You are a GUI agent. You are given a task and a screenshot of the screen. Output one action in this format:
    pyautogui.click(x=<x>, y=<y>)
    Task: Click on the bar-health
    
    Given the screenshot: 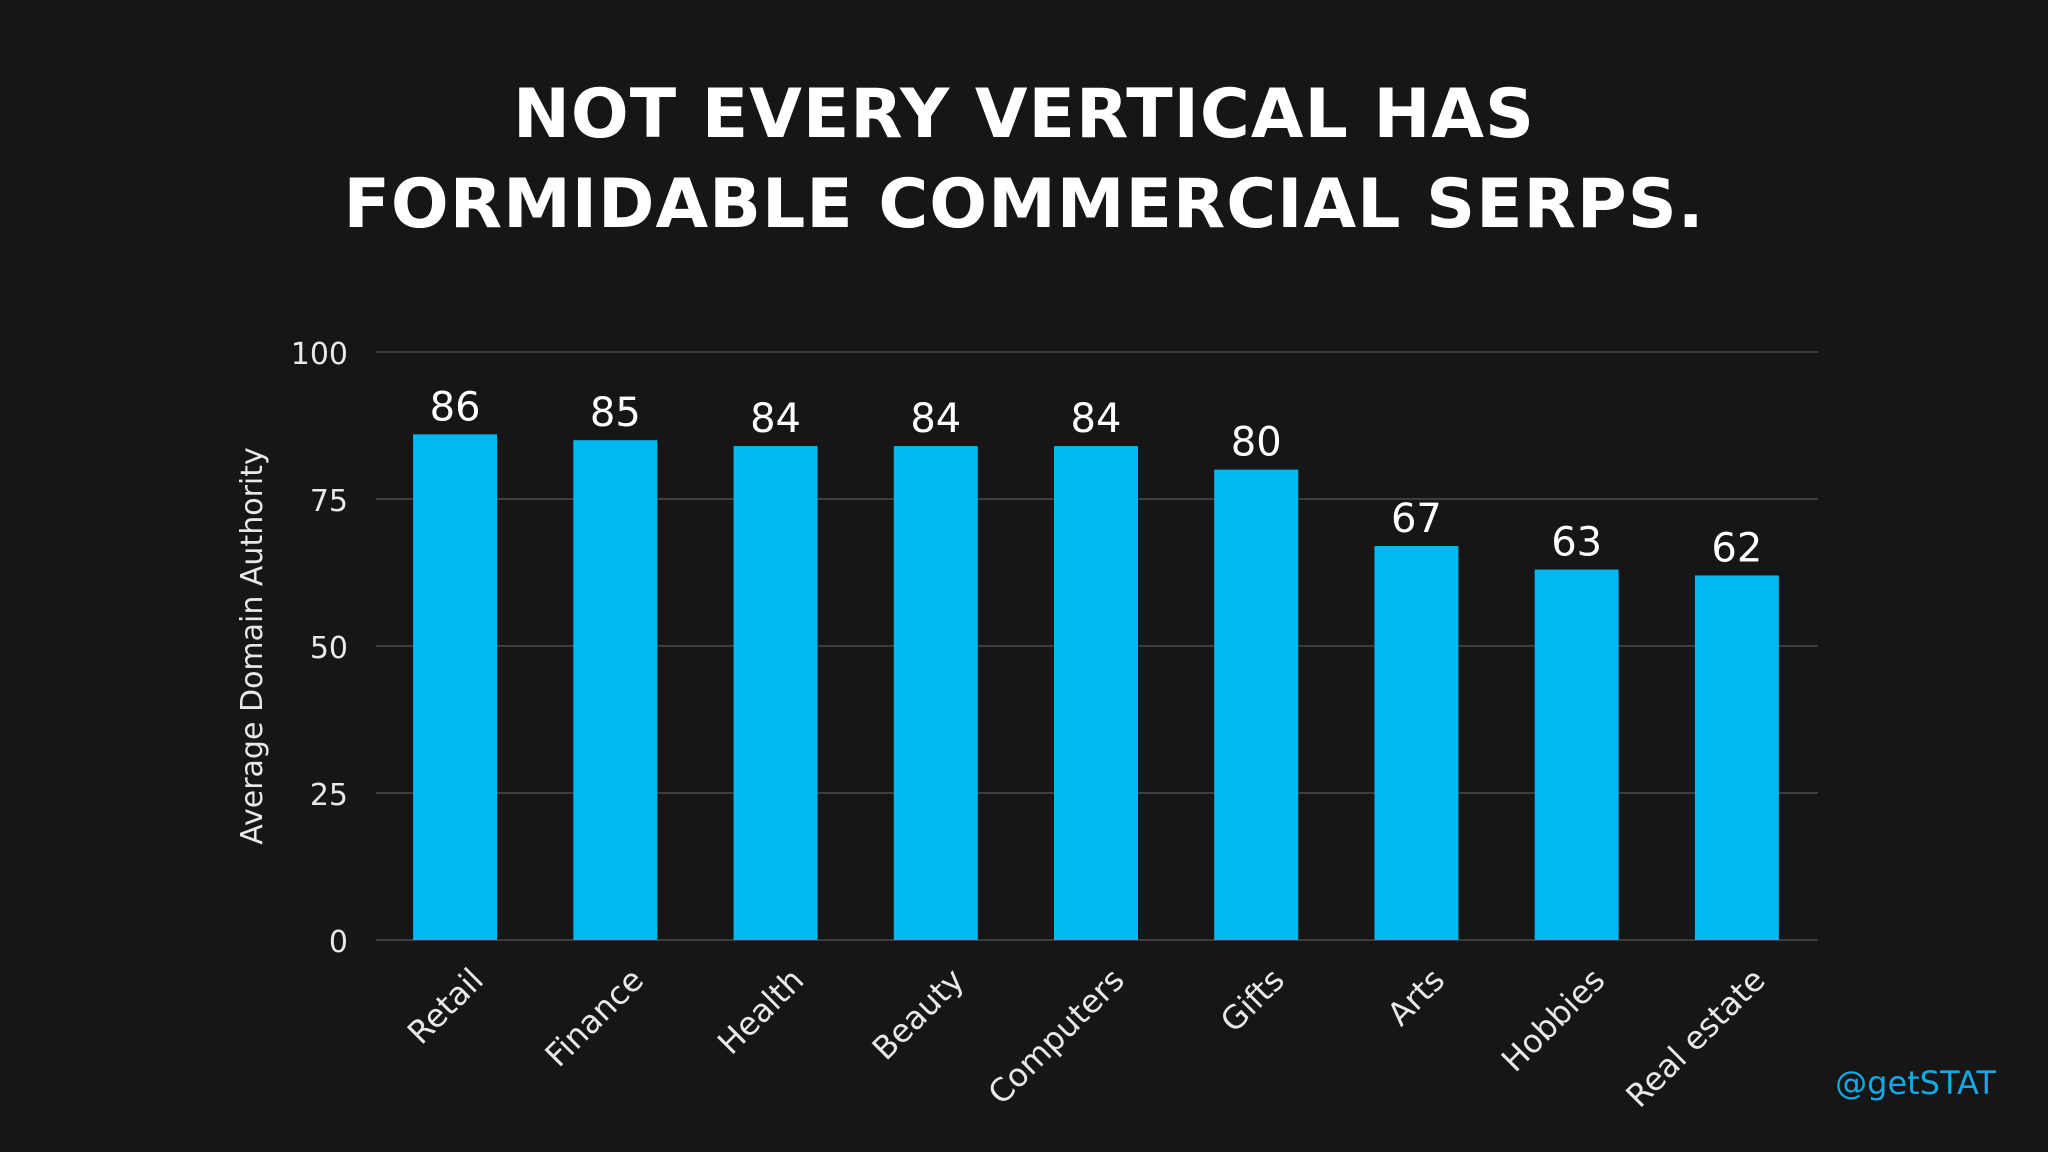 What is the action you would take?
    pyautogui.click(x=775, y=693)
    